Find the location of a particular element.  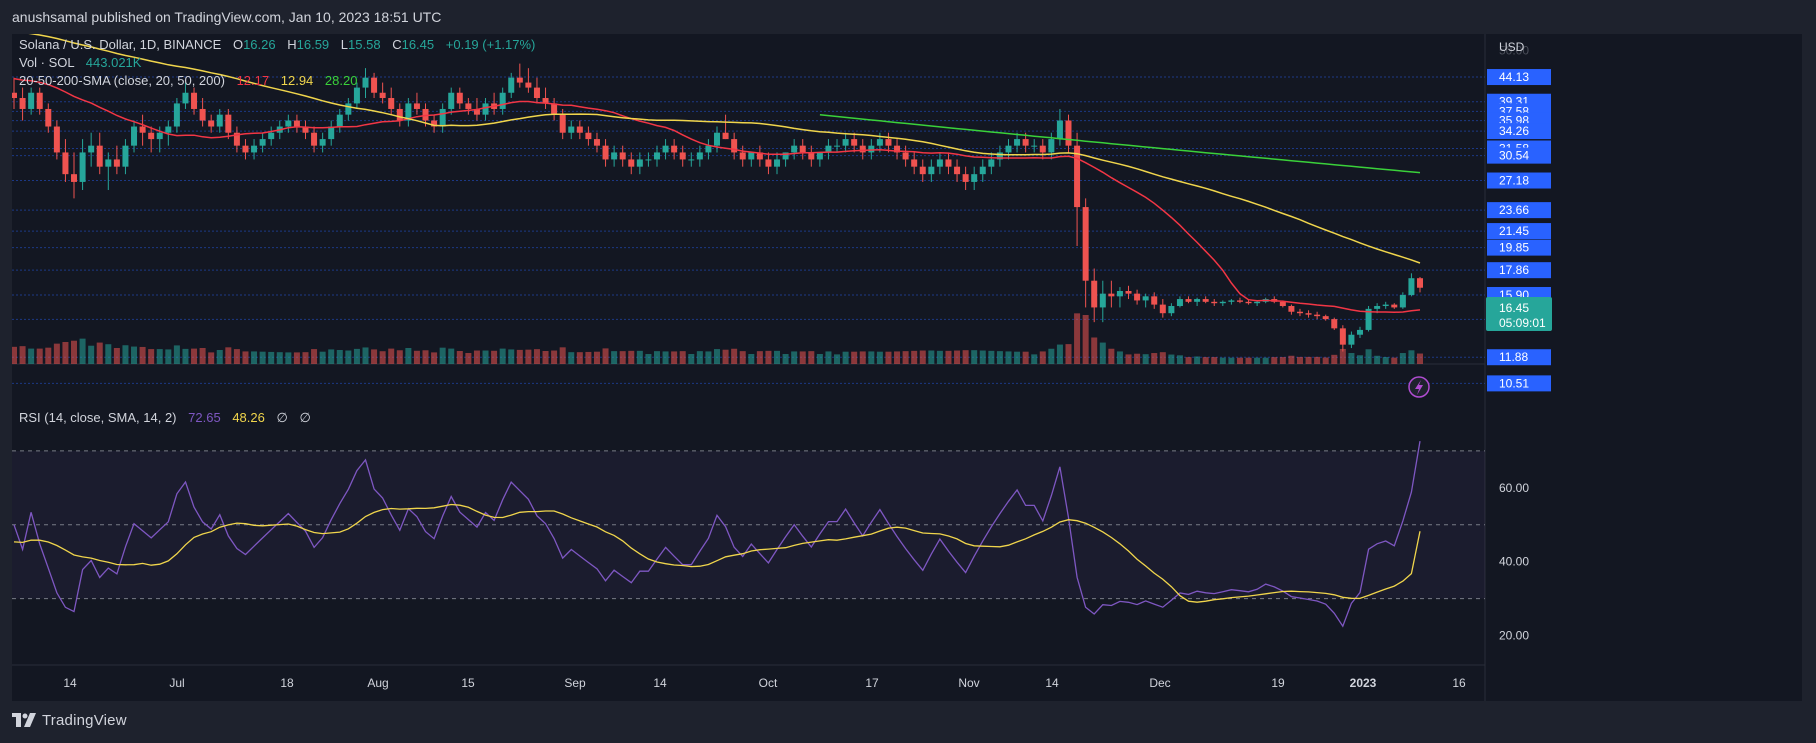

lightning-icon is located at coordinates (1419, 387).